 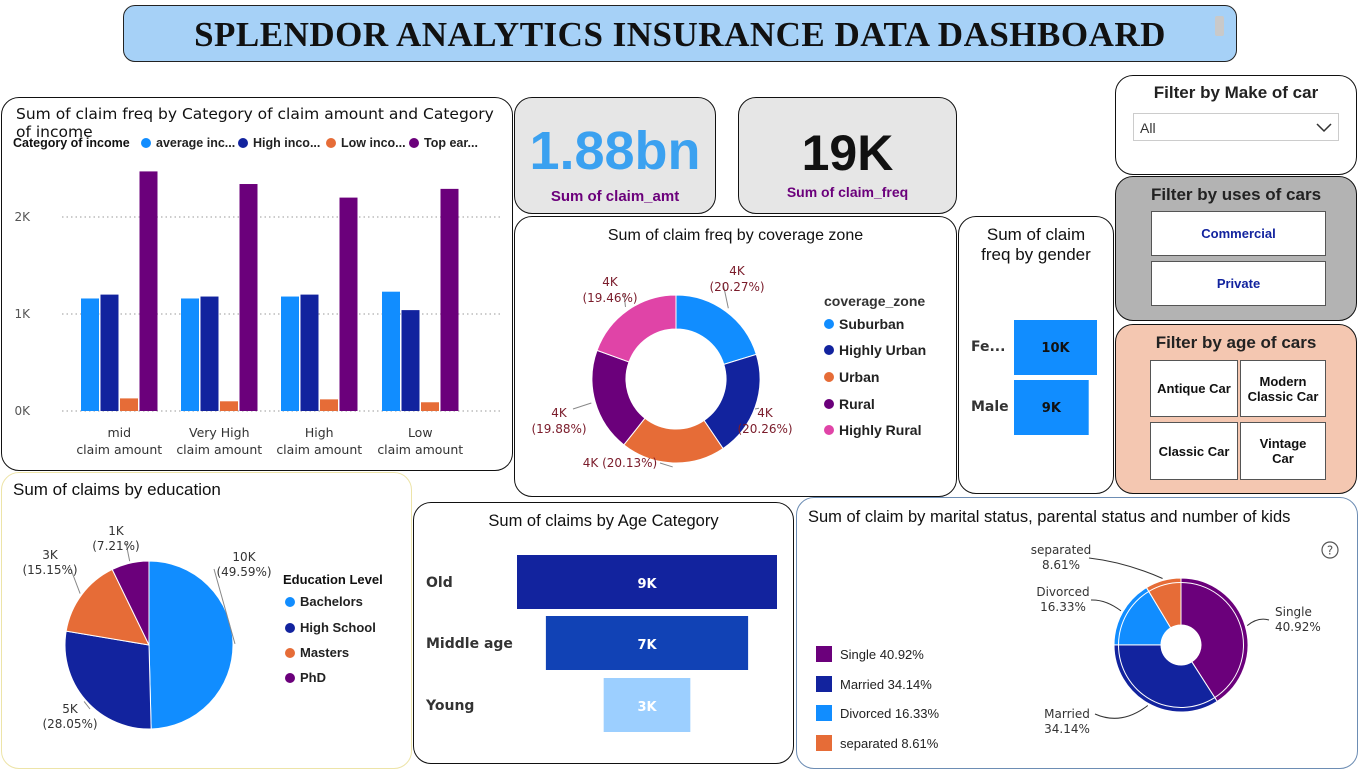 I want to click on legend-bachelors: Bachelors, so click(x=324, y=601).